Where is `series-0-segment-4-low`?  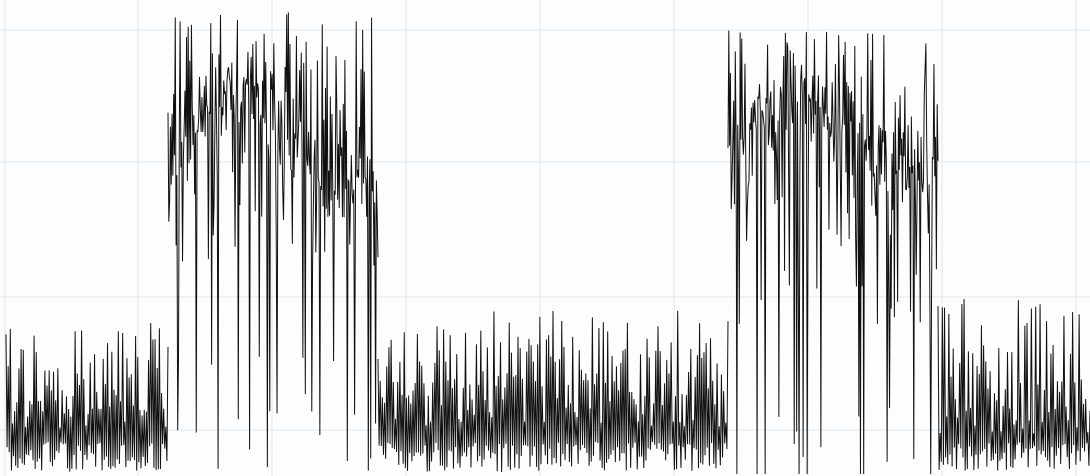
series-0-segment-4-low is located at coordinates (1013, 384).